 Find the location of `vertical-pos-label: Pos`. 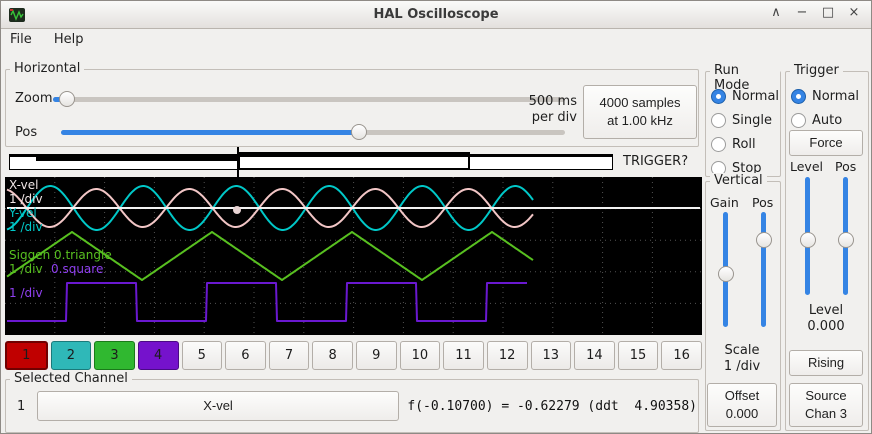

vertical-pos-label: Pos is located at coordinates (763, 202).